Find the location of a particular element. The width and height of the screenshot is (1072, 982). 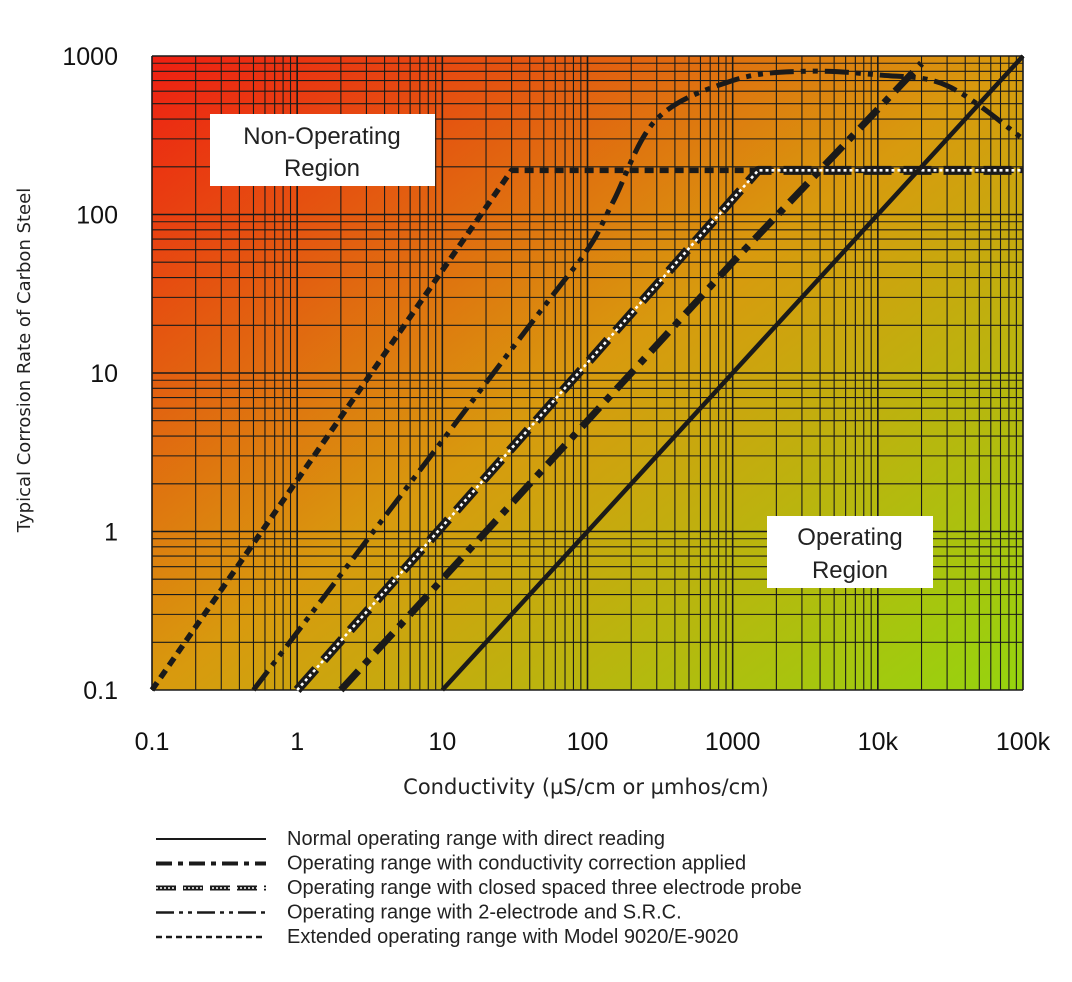

y-tick-label: 1 is located at coordinates (111, 533).